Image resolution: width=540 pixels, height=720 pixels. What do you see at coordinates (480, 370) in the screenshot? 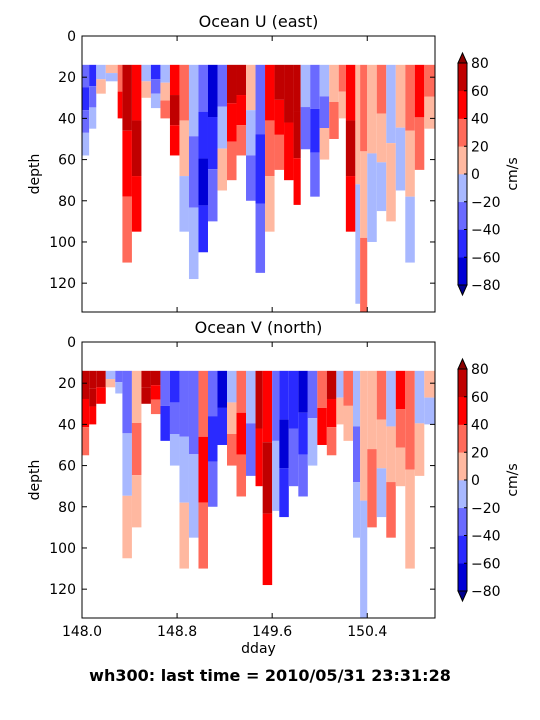
I see `colorbar-tick-label: 80` at bounding box center [480, 370].